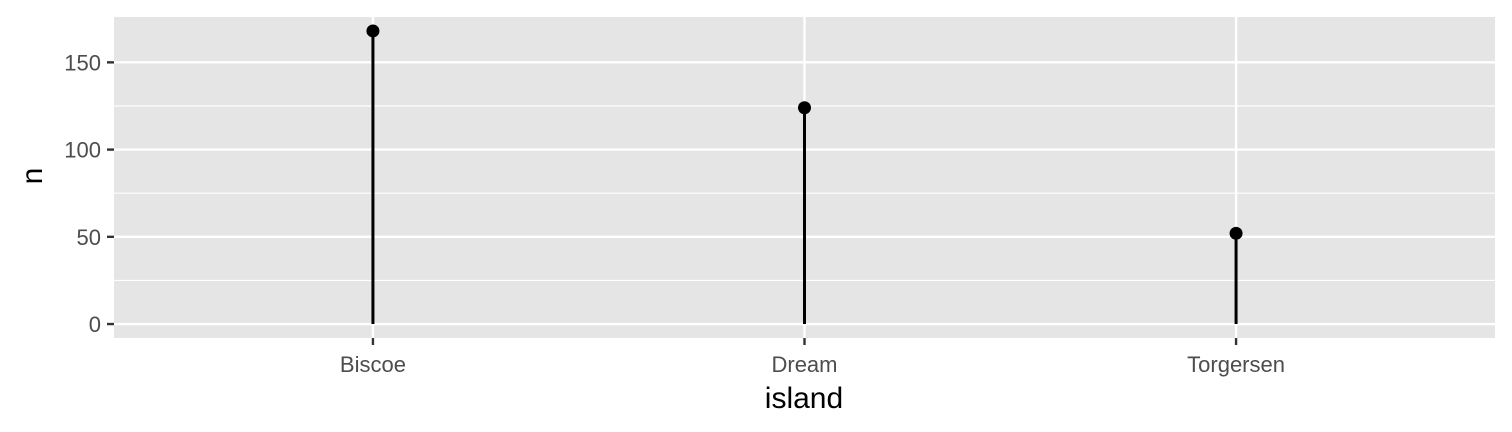 The width and height of the screenshot is (1512, 432). Describe the element at coordinates (89, 237) in the screenshot. I see `y-tick-label: 50` at that location.